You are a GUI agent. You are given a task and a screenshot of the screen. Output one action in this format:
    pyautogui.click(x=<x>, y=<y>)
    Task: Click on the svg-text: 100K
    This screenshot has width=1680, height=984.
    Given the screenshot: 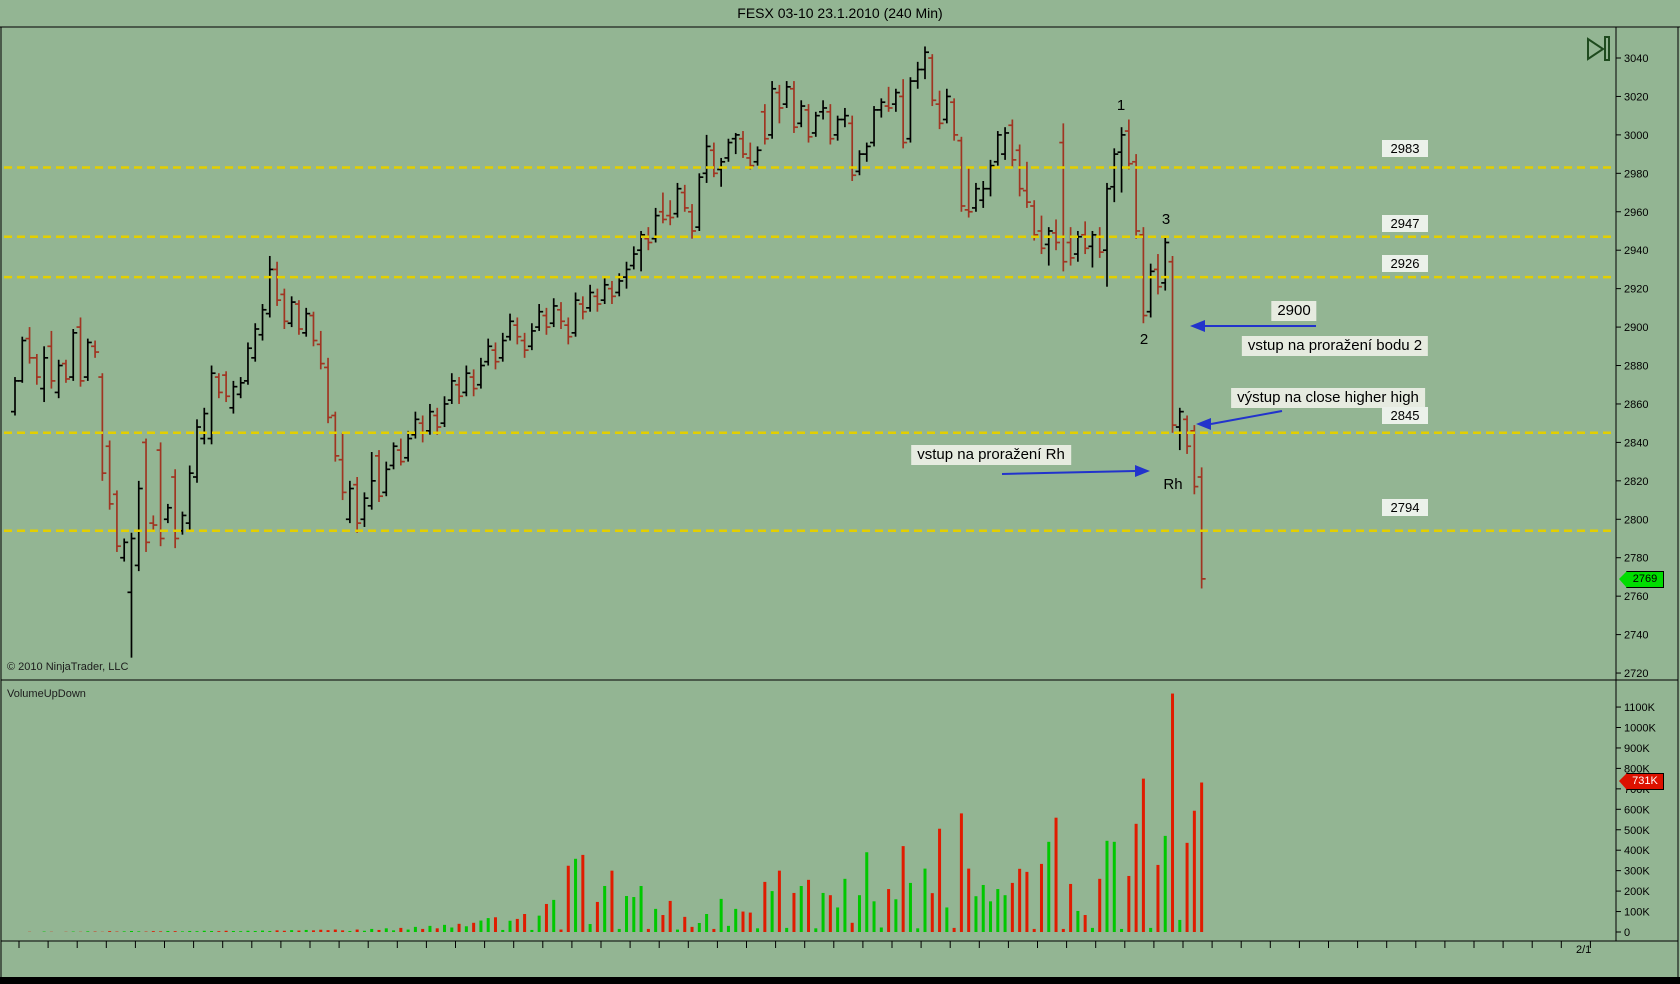 What is the action you would take?
    pyautogui.click(x=1637, y=913)
    